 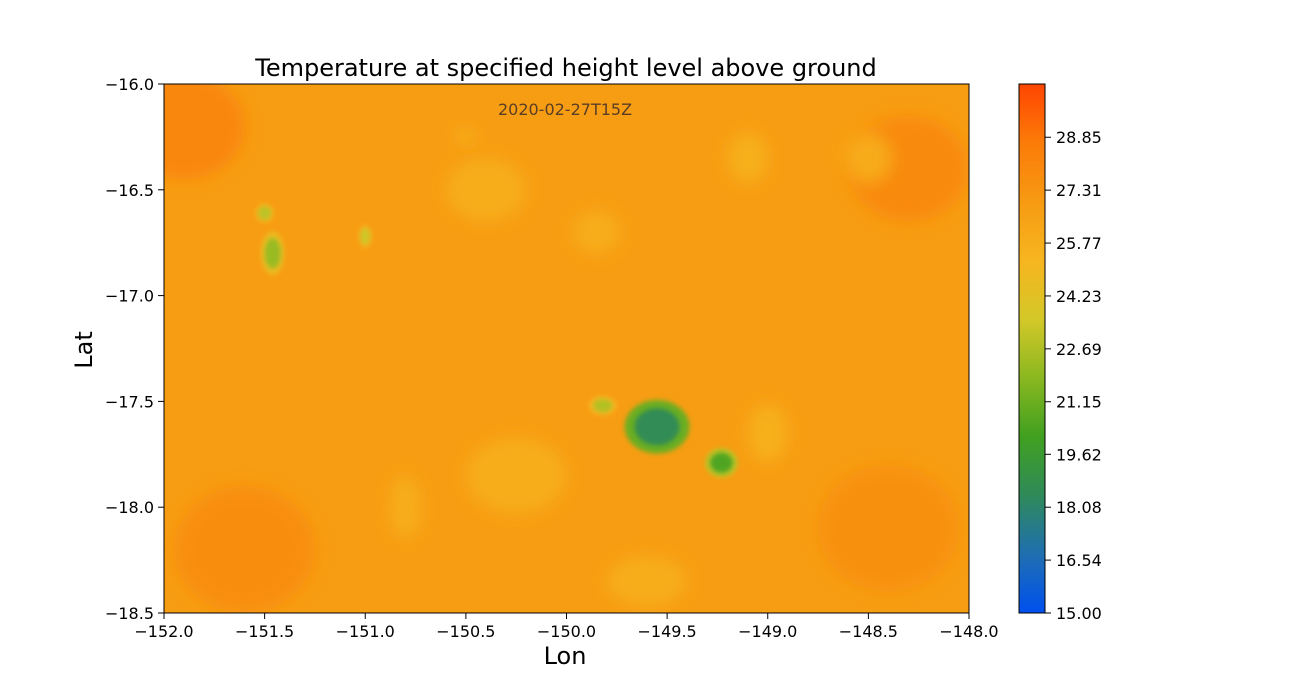 I want to click on colorbar-tick-label: 24.23, so click(x=1079, y=296).